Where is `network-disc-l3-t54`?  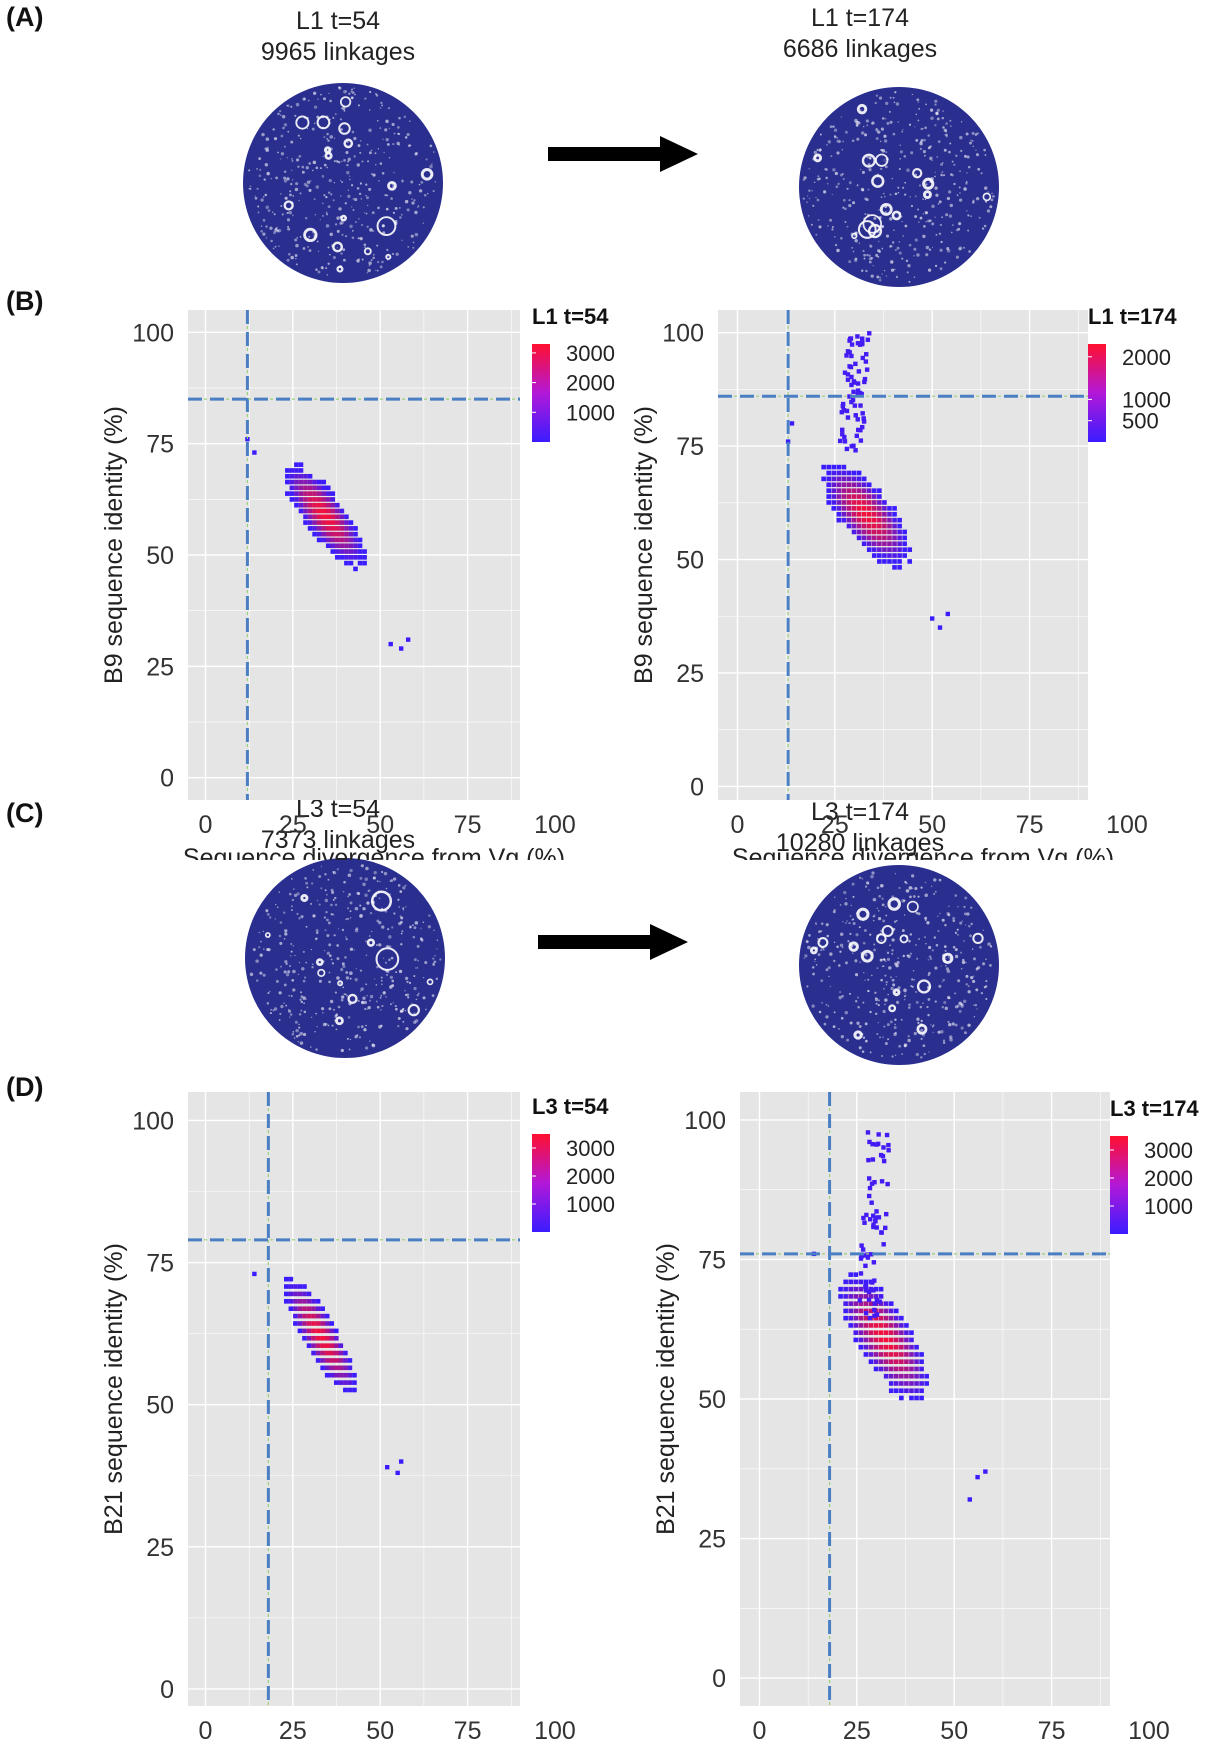
network-disc-l3-t54 is located at coordinates (345, 958).